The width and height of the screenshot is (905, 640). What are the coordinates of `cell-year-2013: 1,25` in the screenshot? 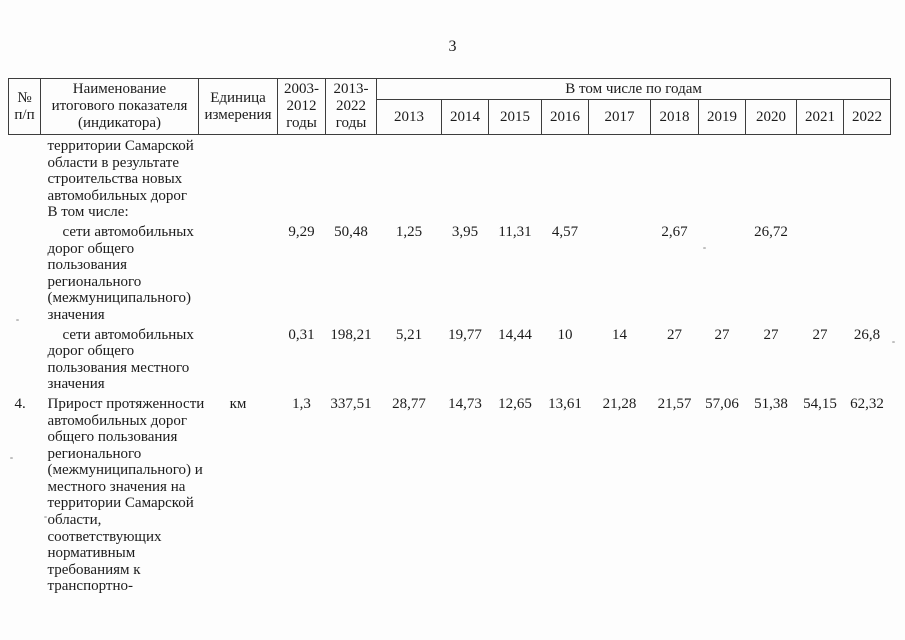 It's located at (409, 231).